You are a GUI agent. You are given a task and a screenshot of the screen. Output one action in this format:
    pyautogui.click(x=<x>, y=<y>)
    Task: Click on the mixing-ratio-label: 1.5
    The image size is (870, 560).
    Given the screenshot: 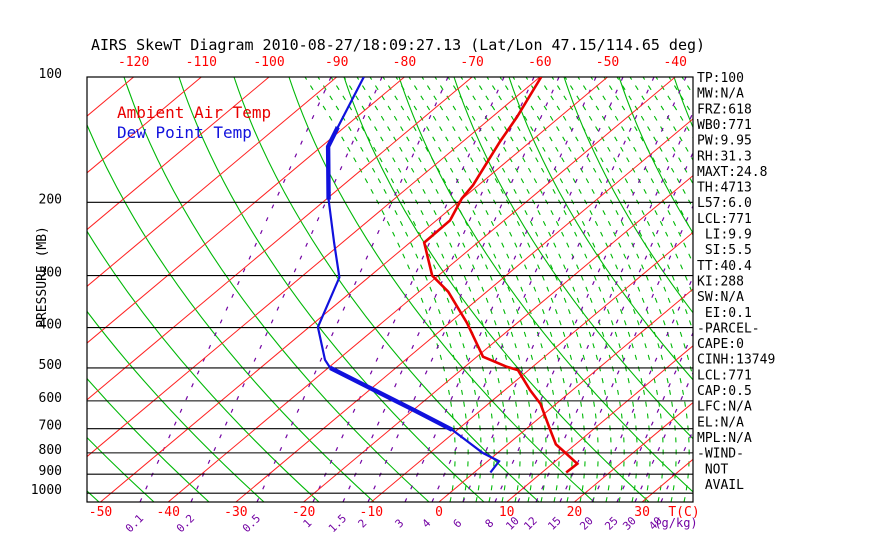 What is the action you would take?
    pyautogui.click(x=337, y=523)
    